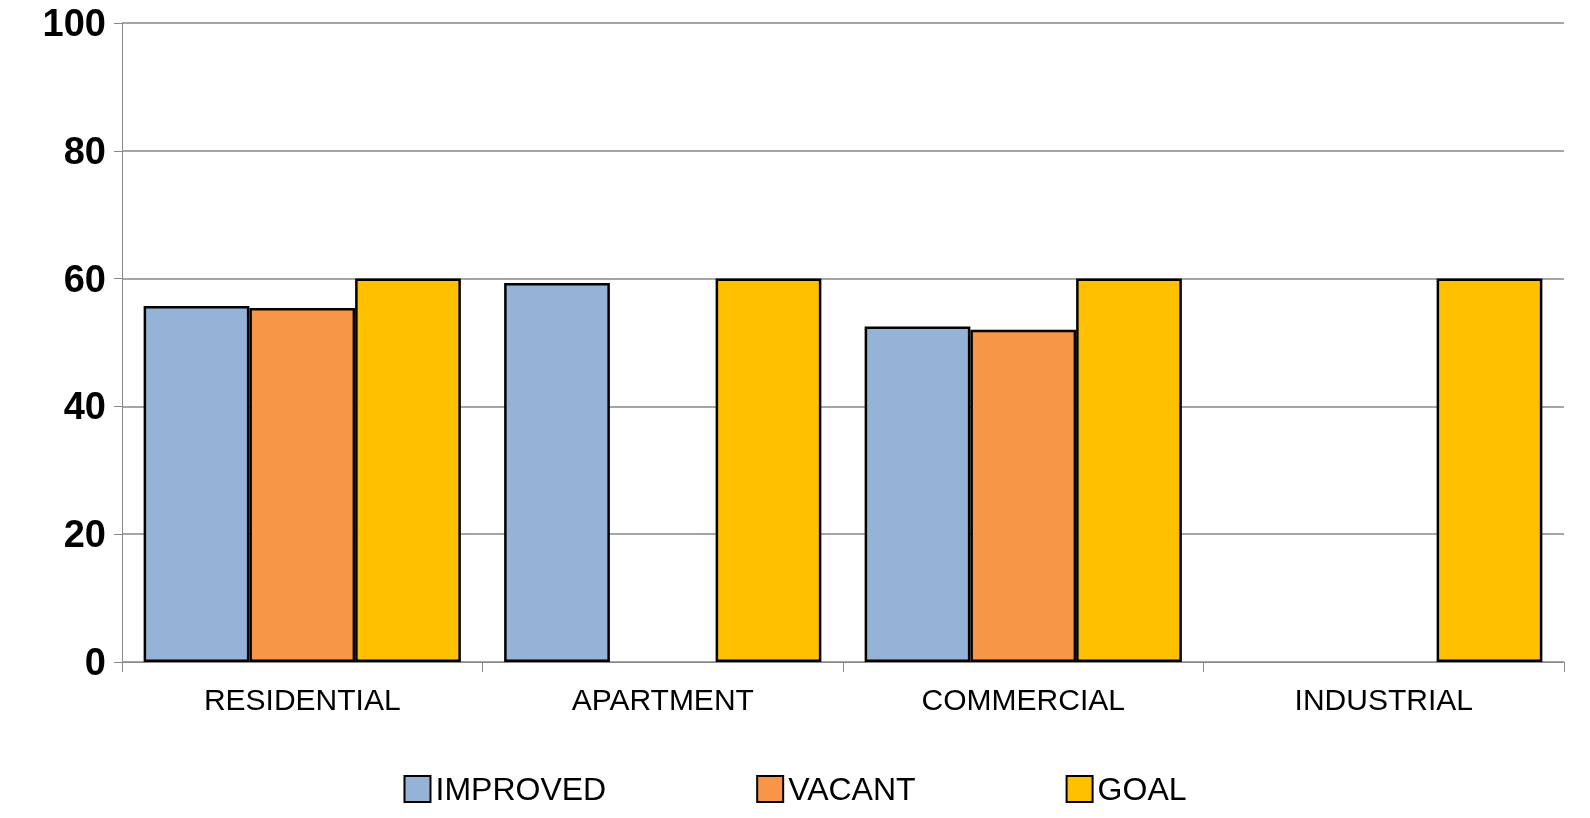 Image resolution: width=1590 pixels, height=818 pixels. I want to click on y-tick-label: 60, so click(84, 278).